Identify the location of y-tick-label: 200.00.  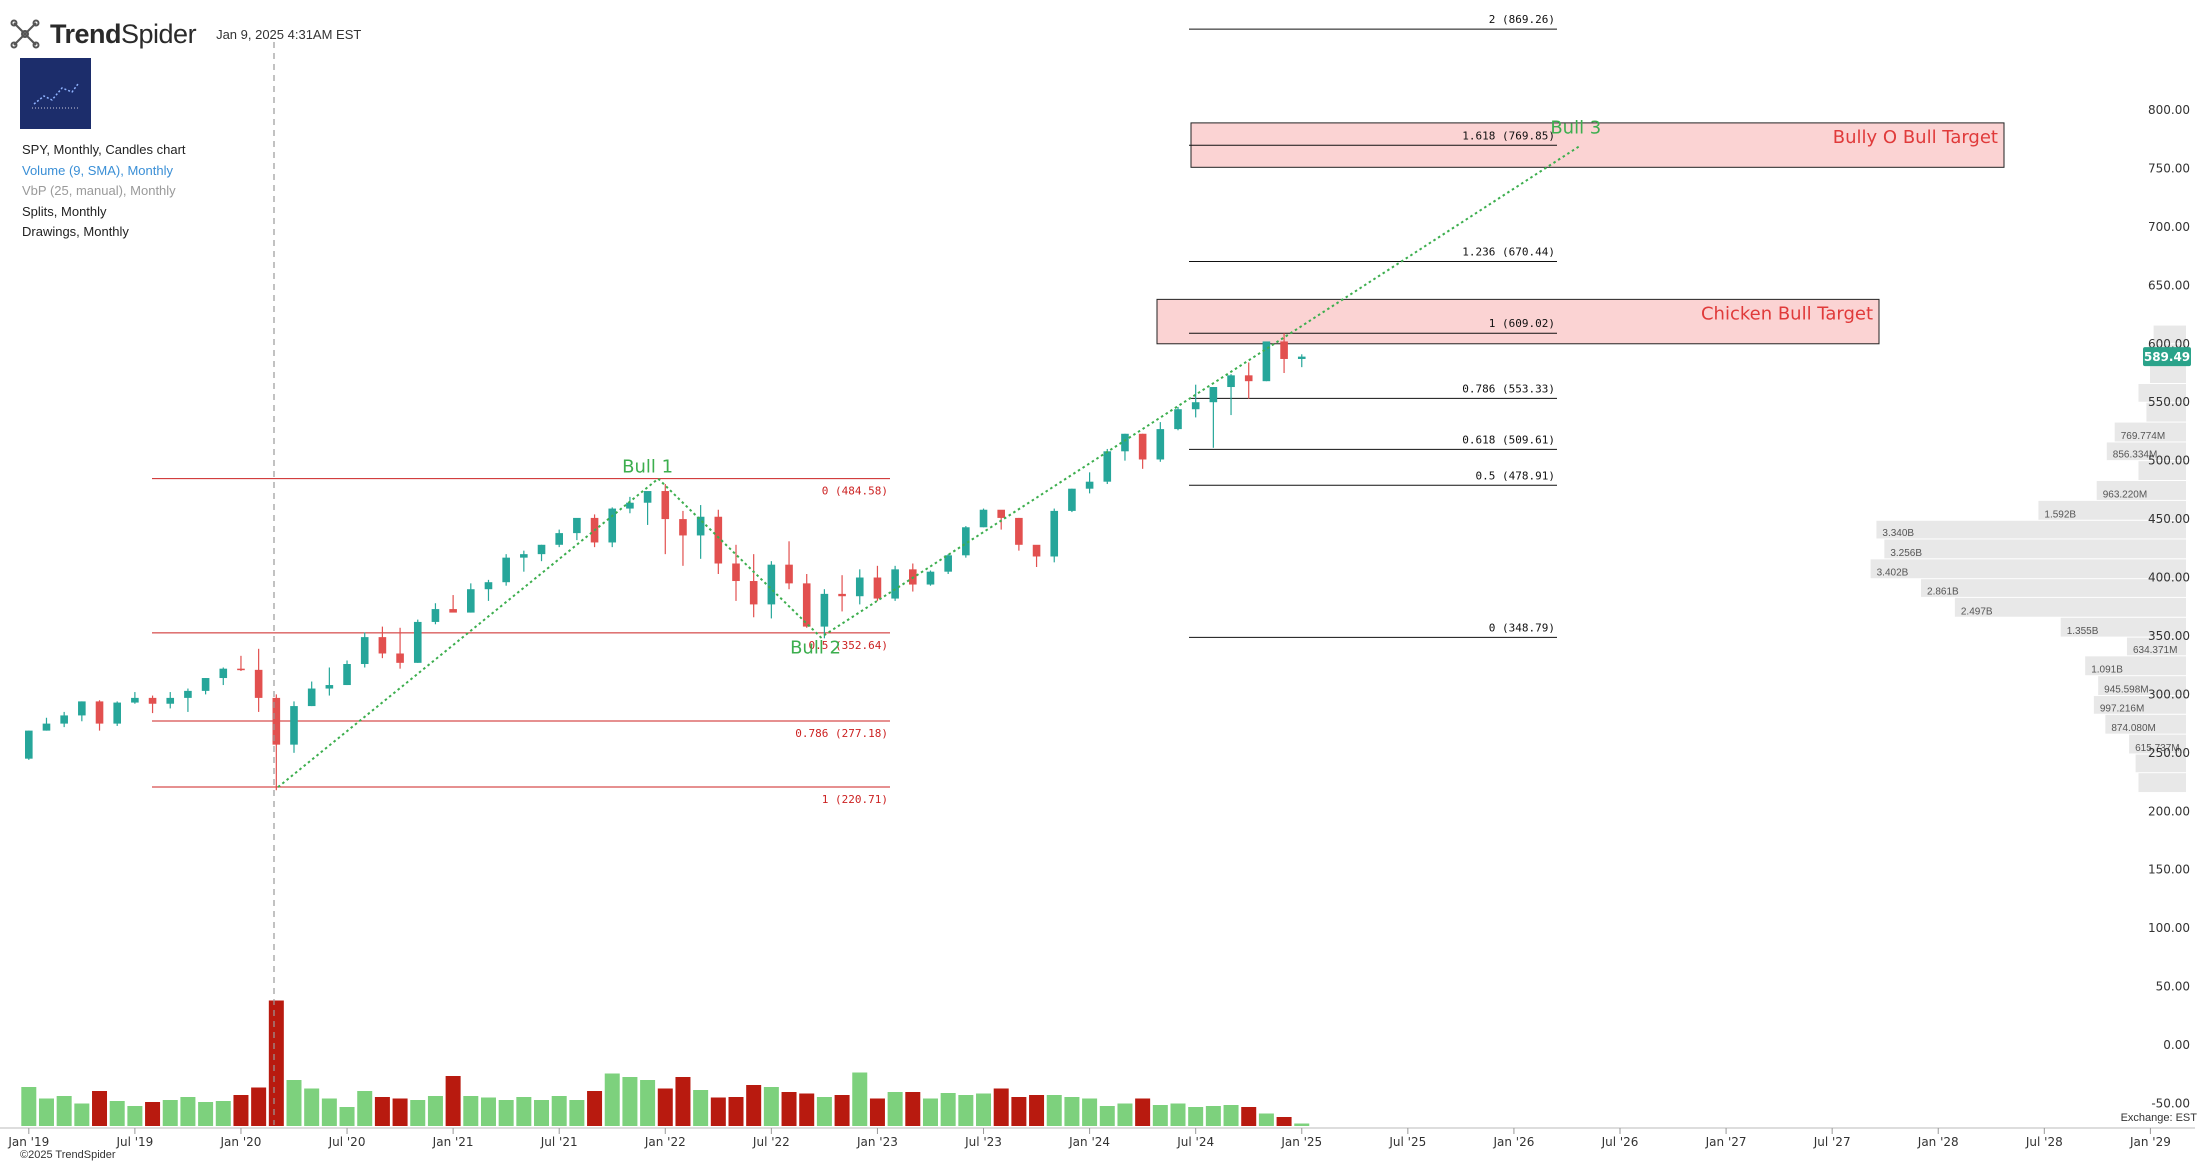
(2169, 811).